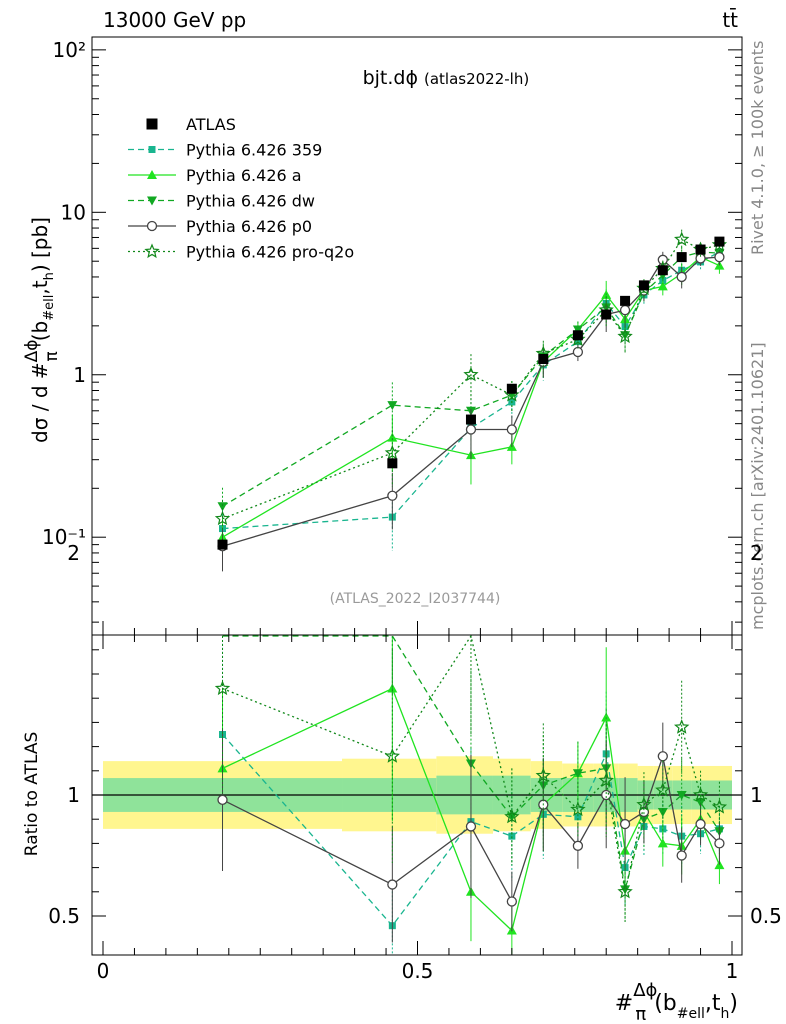  Describe the element at coordinates (756, 553) in the screenshot. I see `ratio-tick-label-right: 2` at that location.